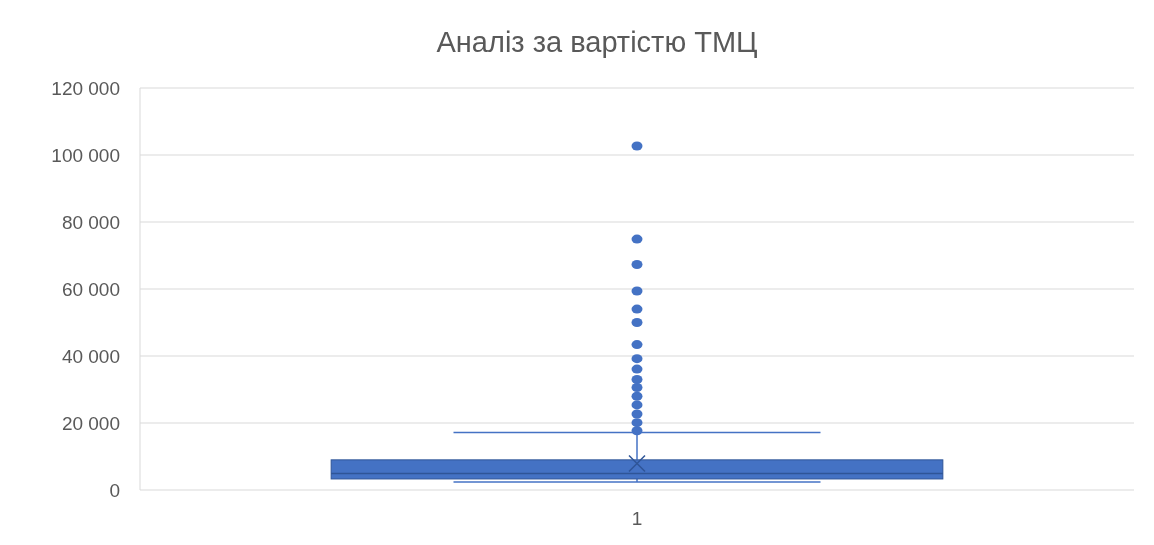 Image resolution: width=1154 pixels, height=545 pixels. What do you see at coordinates (90, 423) in the screenshot?
I see `y-tick-label: 20 000` at bounding box center [90, 423].